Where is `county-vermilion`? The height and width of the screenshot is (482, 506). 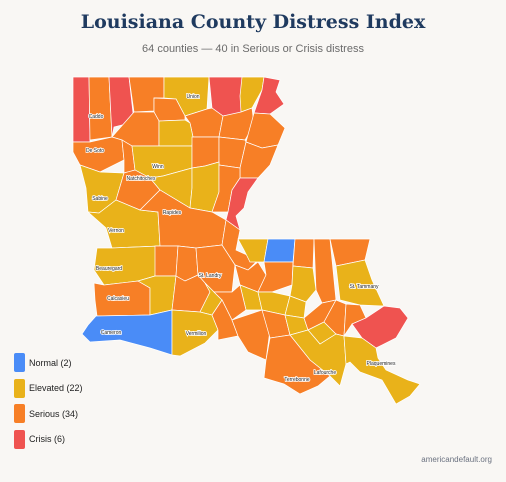 county-vermilion is located at coordinates (195, 333).